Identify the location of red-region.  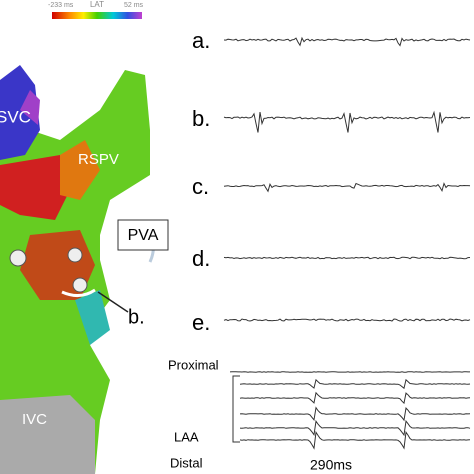
(35, 187).